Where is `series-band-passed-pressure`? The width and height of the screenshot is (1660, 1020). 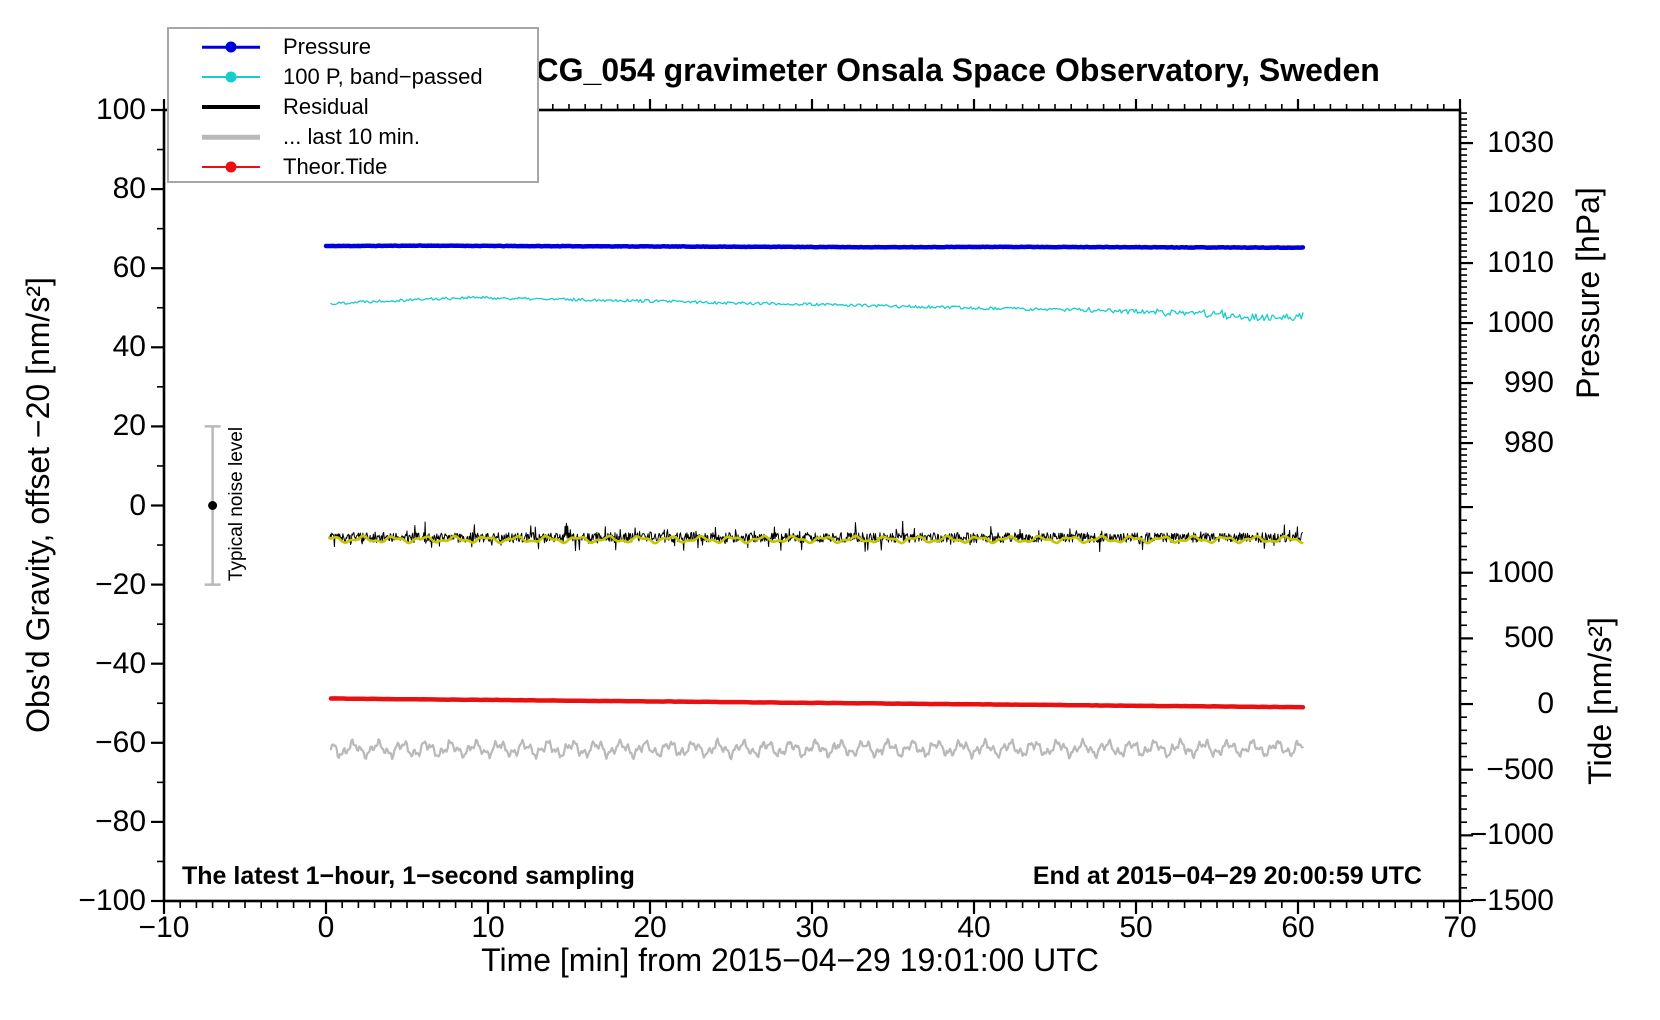
series-band-passed-pressure is located at coordinates (817, 308).